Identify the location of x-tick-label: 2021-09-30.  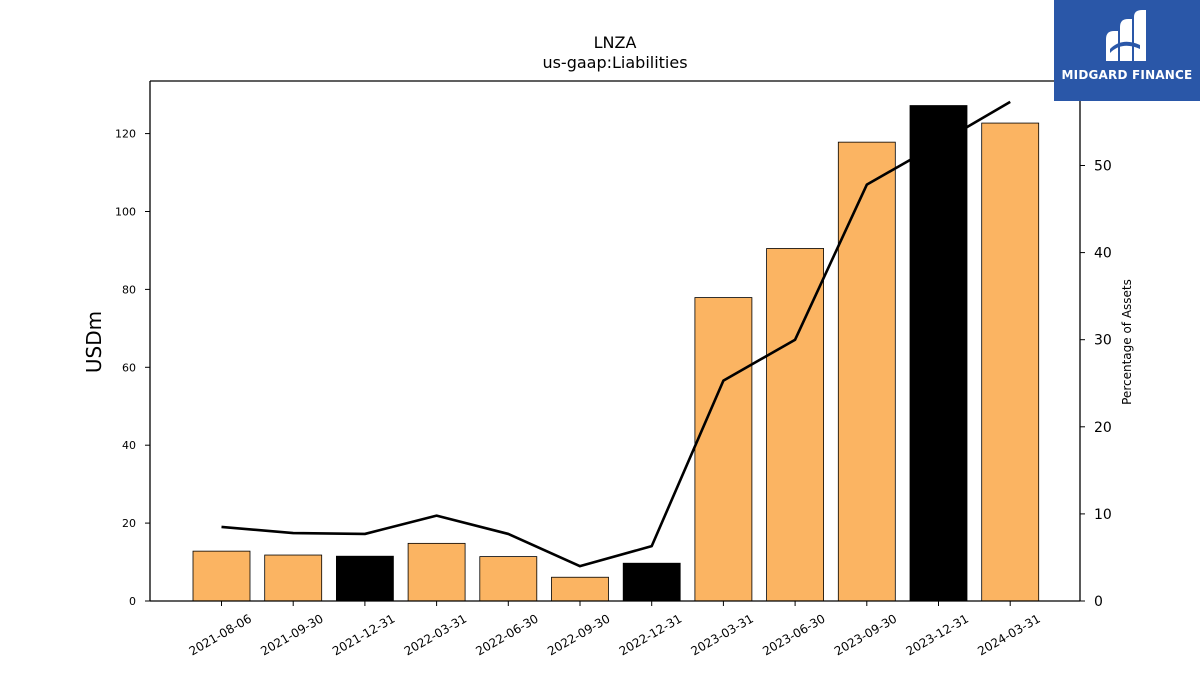
(291, 634).